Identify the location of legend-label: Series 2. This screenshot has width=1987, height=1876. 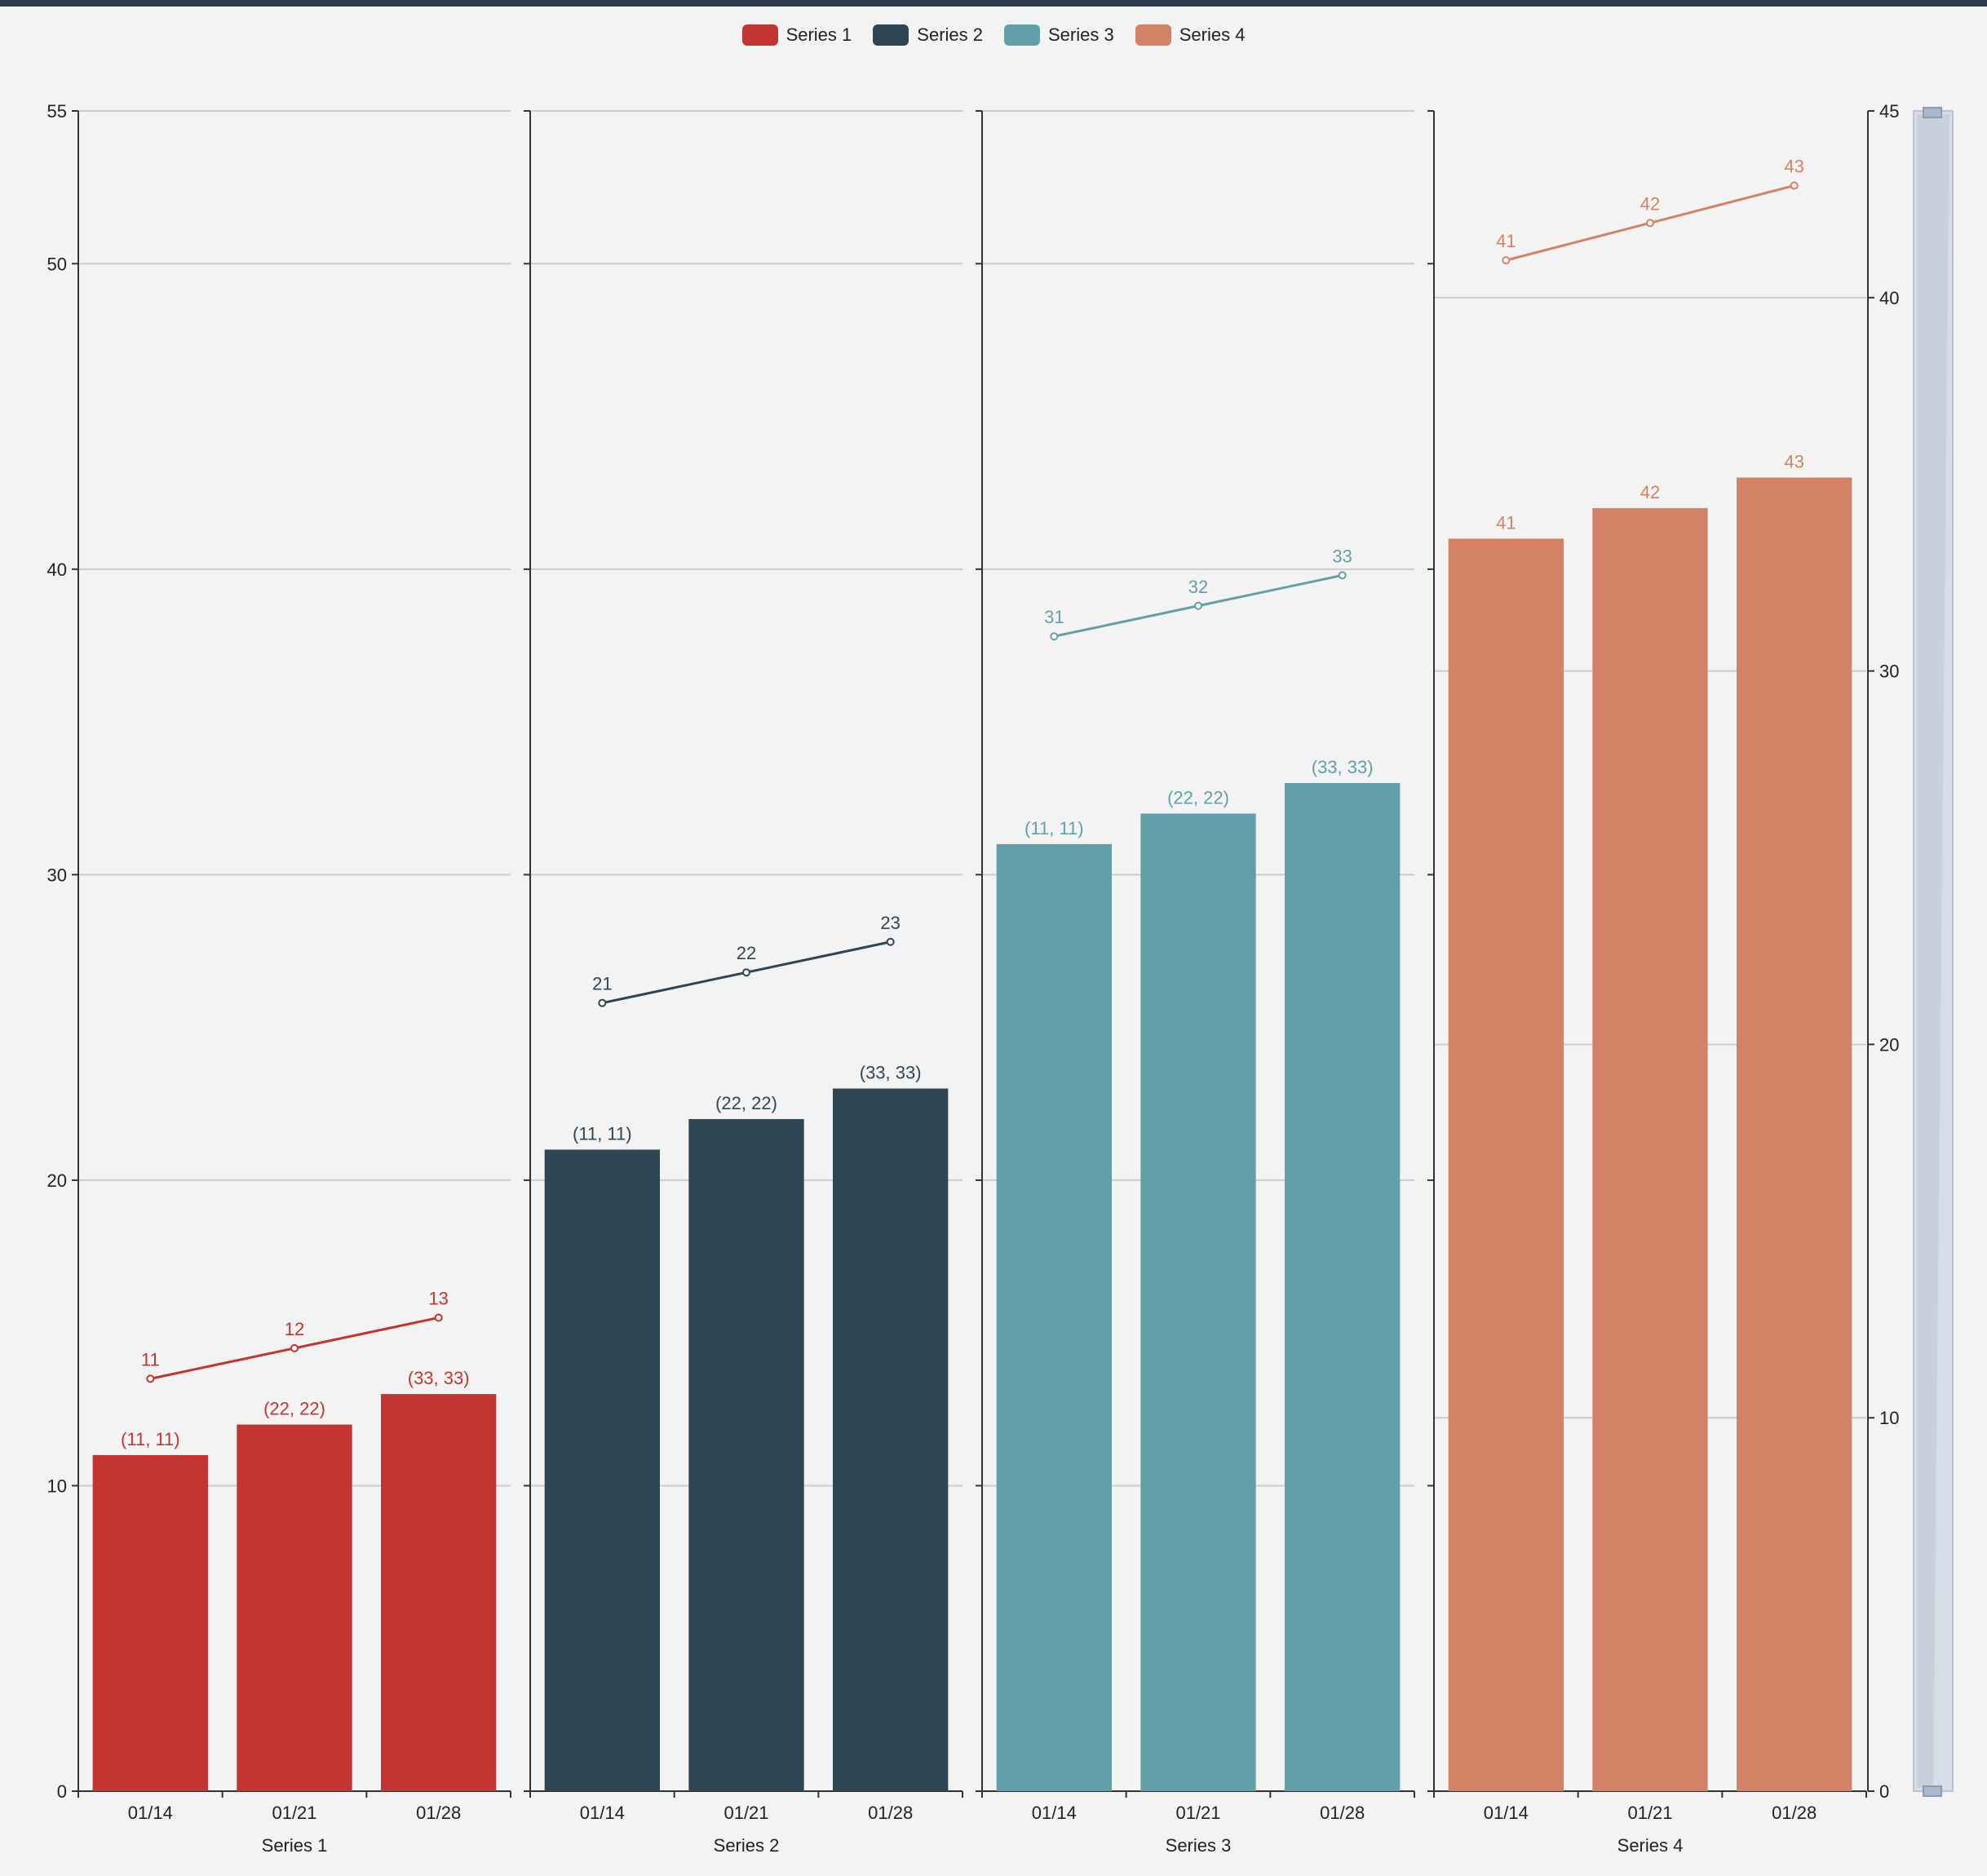
(950, 34).